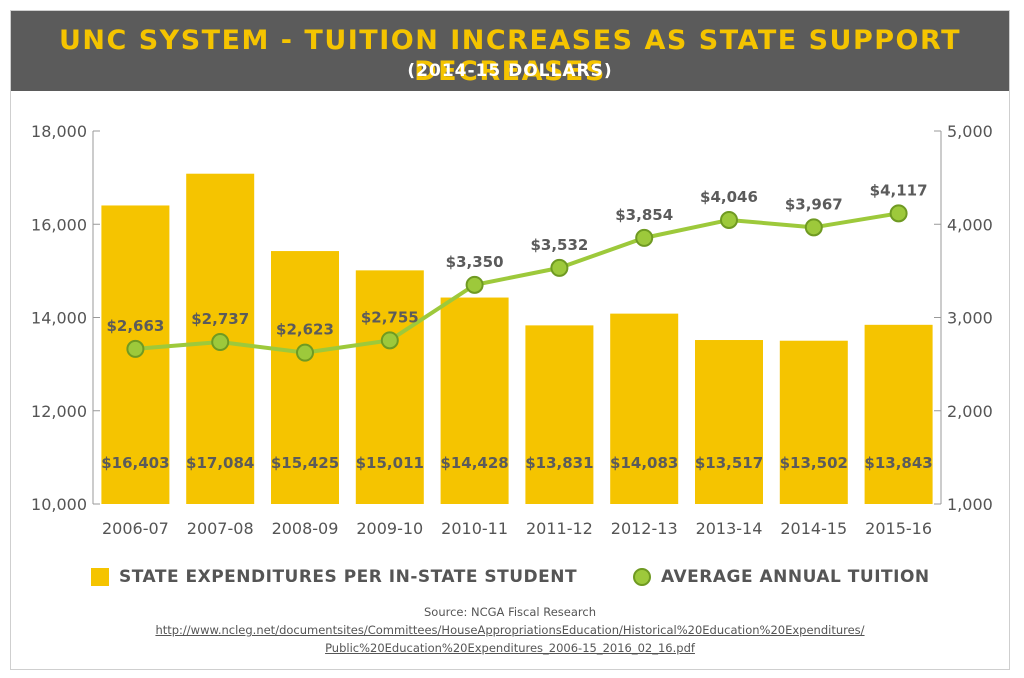 This screenshot has height=678, width=1024. What do you see at coordinates (305, 463) in the screenshot?
I see `bar-value-label: $15,425` at bounding box center [305, 463].